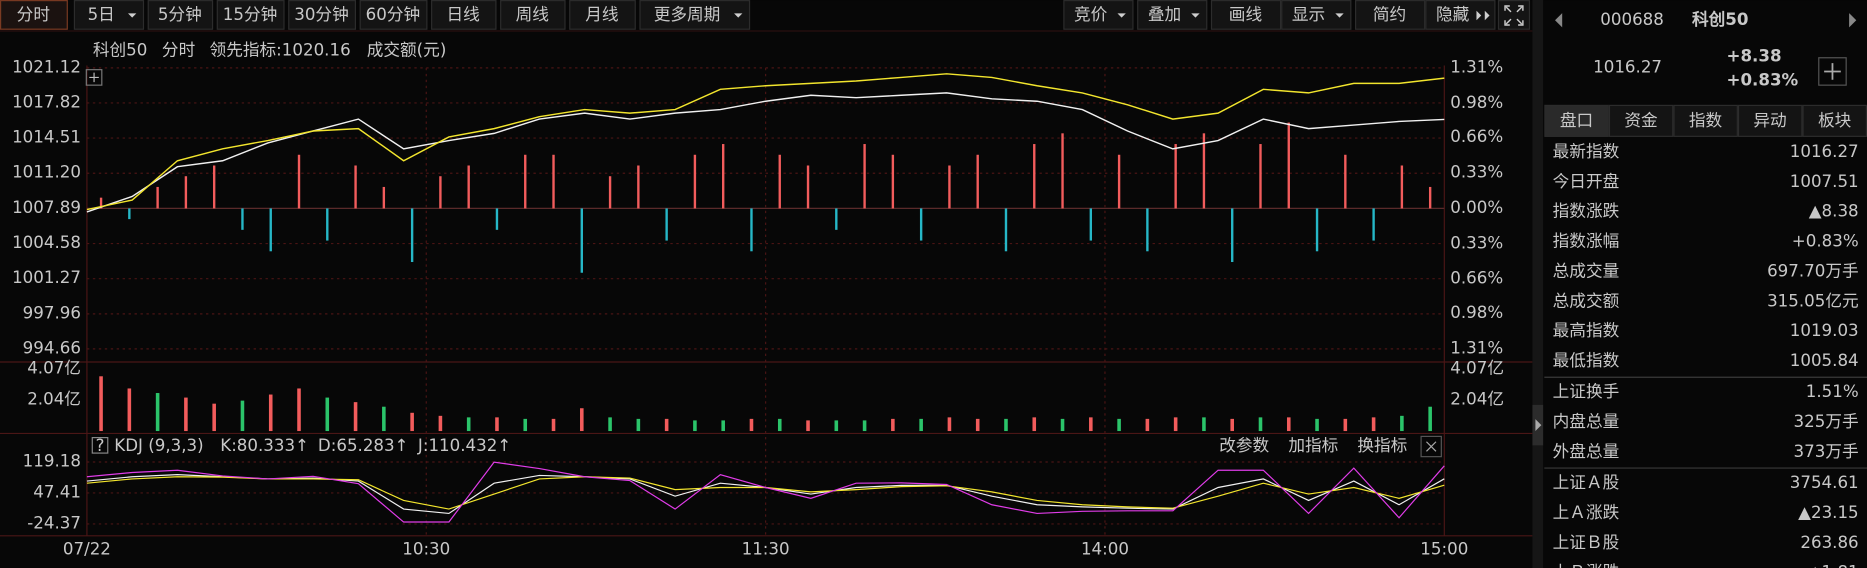 This screenshot has height=568, width=1867. Describe the element at coordinates (1627, 66) in the screenshot. I see `quote-price: 1016.27` at that location.